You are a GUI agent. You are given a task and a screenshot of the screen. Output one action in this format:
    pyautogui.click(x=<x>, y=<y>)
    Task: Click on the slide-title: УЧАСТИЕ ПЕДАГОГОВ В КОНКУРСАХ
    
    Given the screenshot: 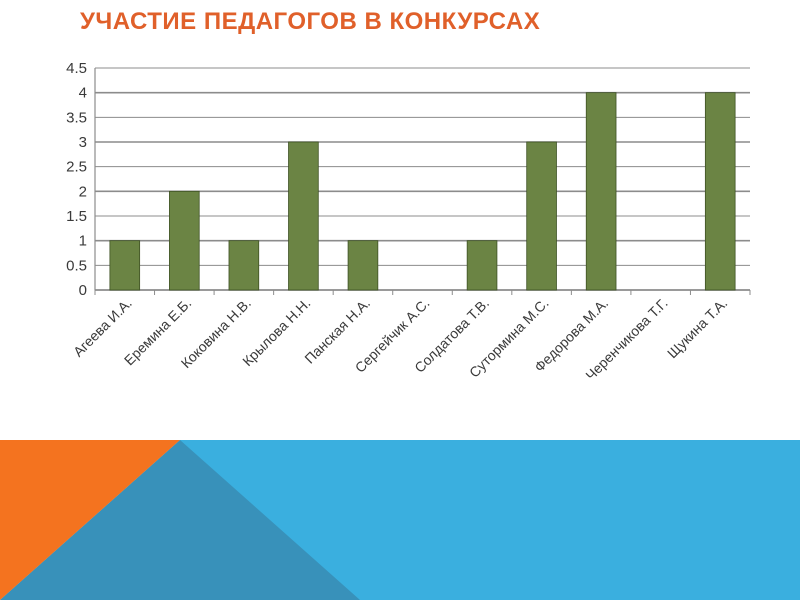 What is the action you would take?
    pyautogui.click(x=310, y=21)
    